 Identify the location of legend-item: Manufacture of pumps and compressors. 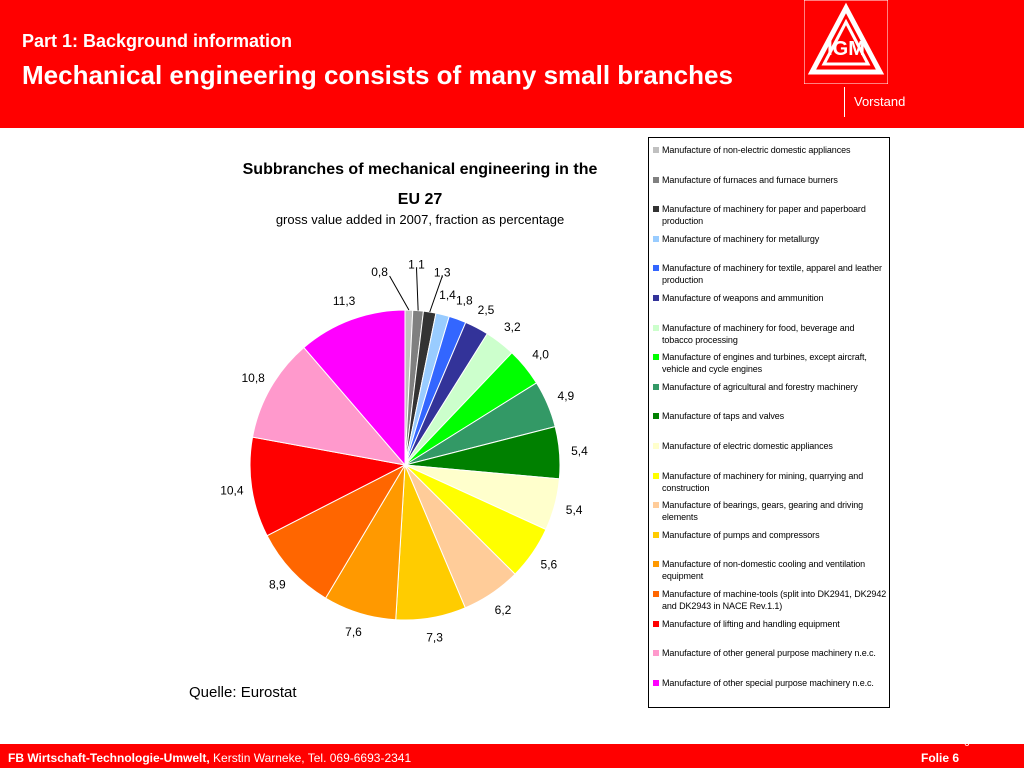
(770, 535).